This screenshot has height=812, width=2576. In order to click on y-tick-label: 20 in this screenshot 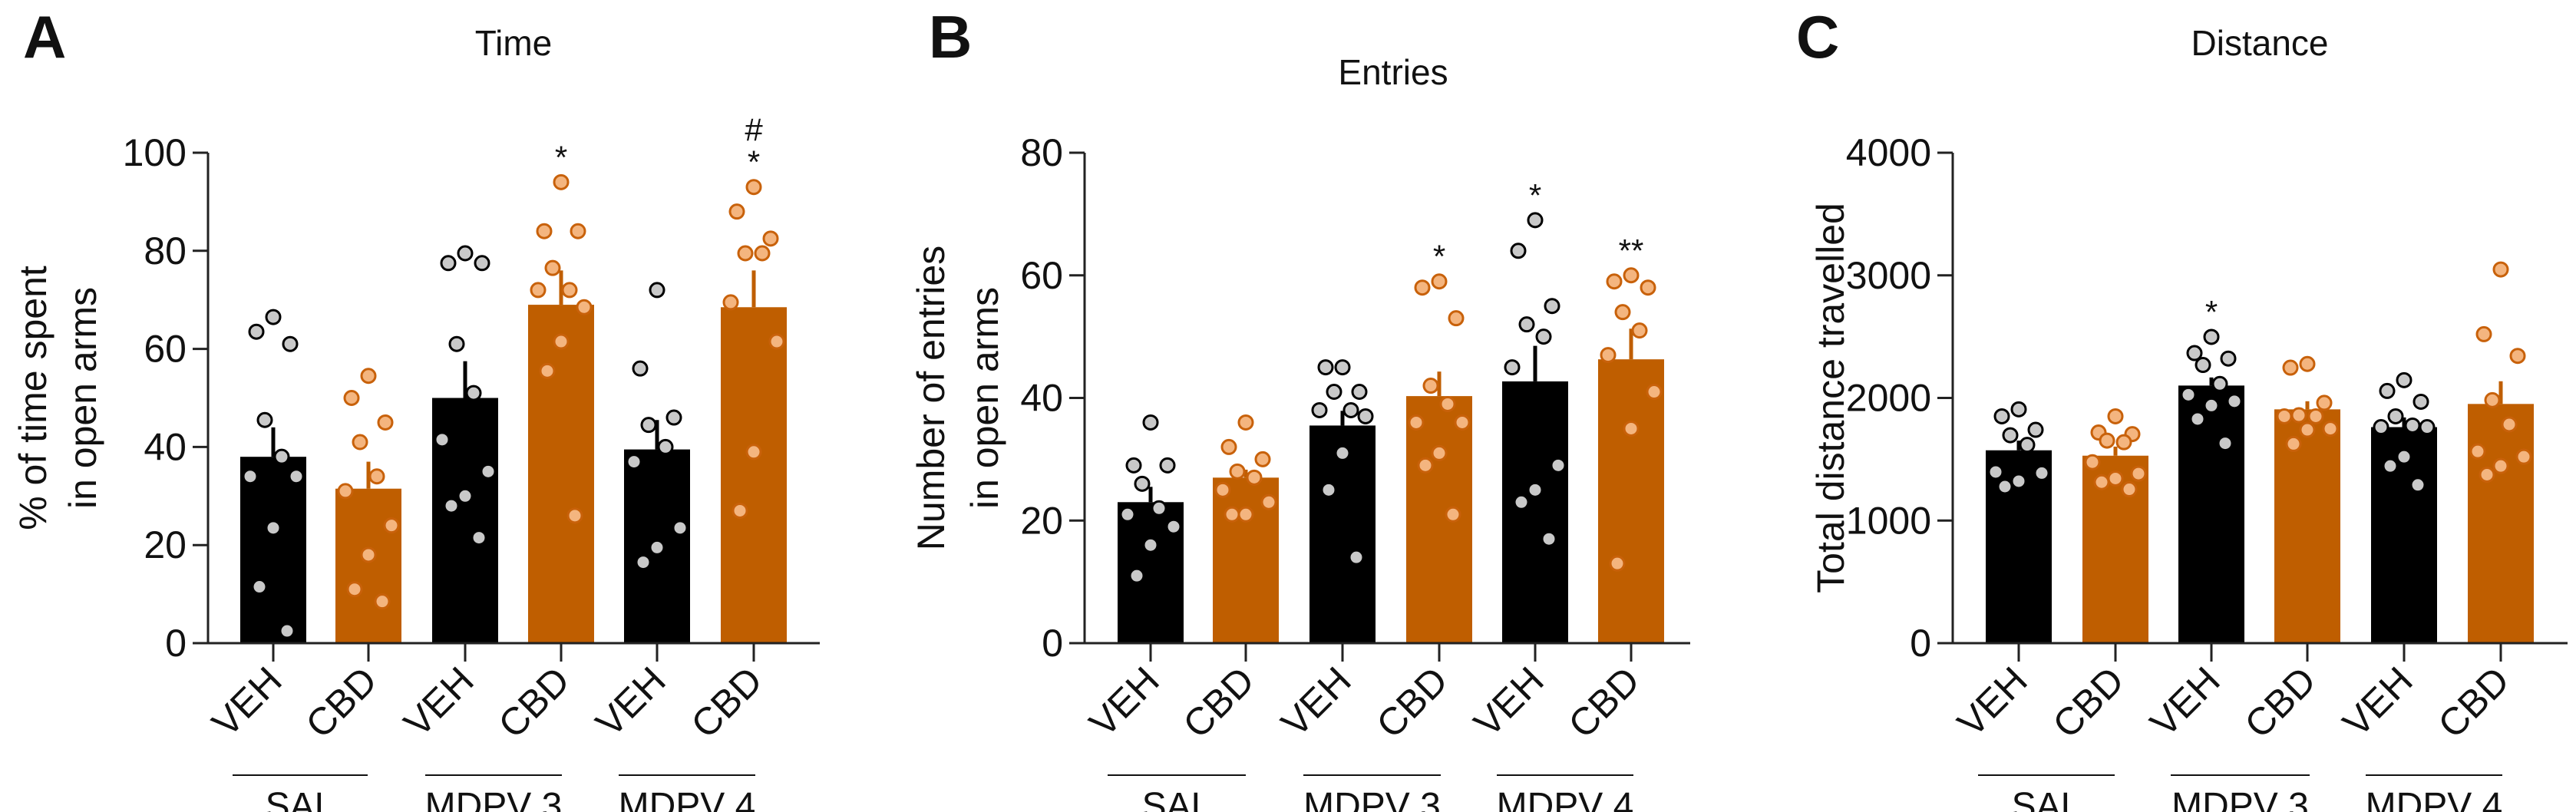, I will do `click(165, 544)`.